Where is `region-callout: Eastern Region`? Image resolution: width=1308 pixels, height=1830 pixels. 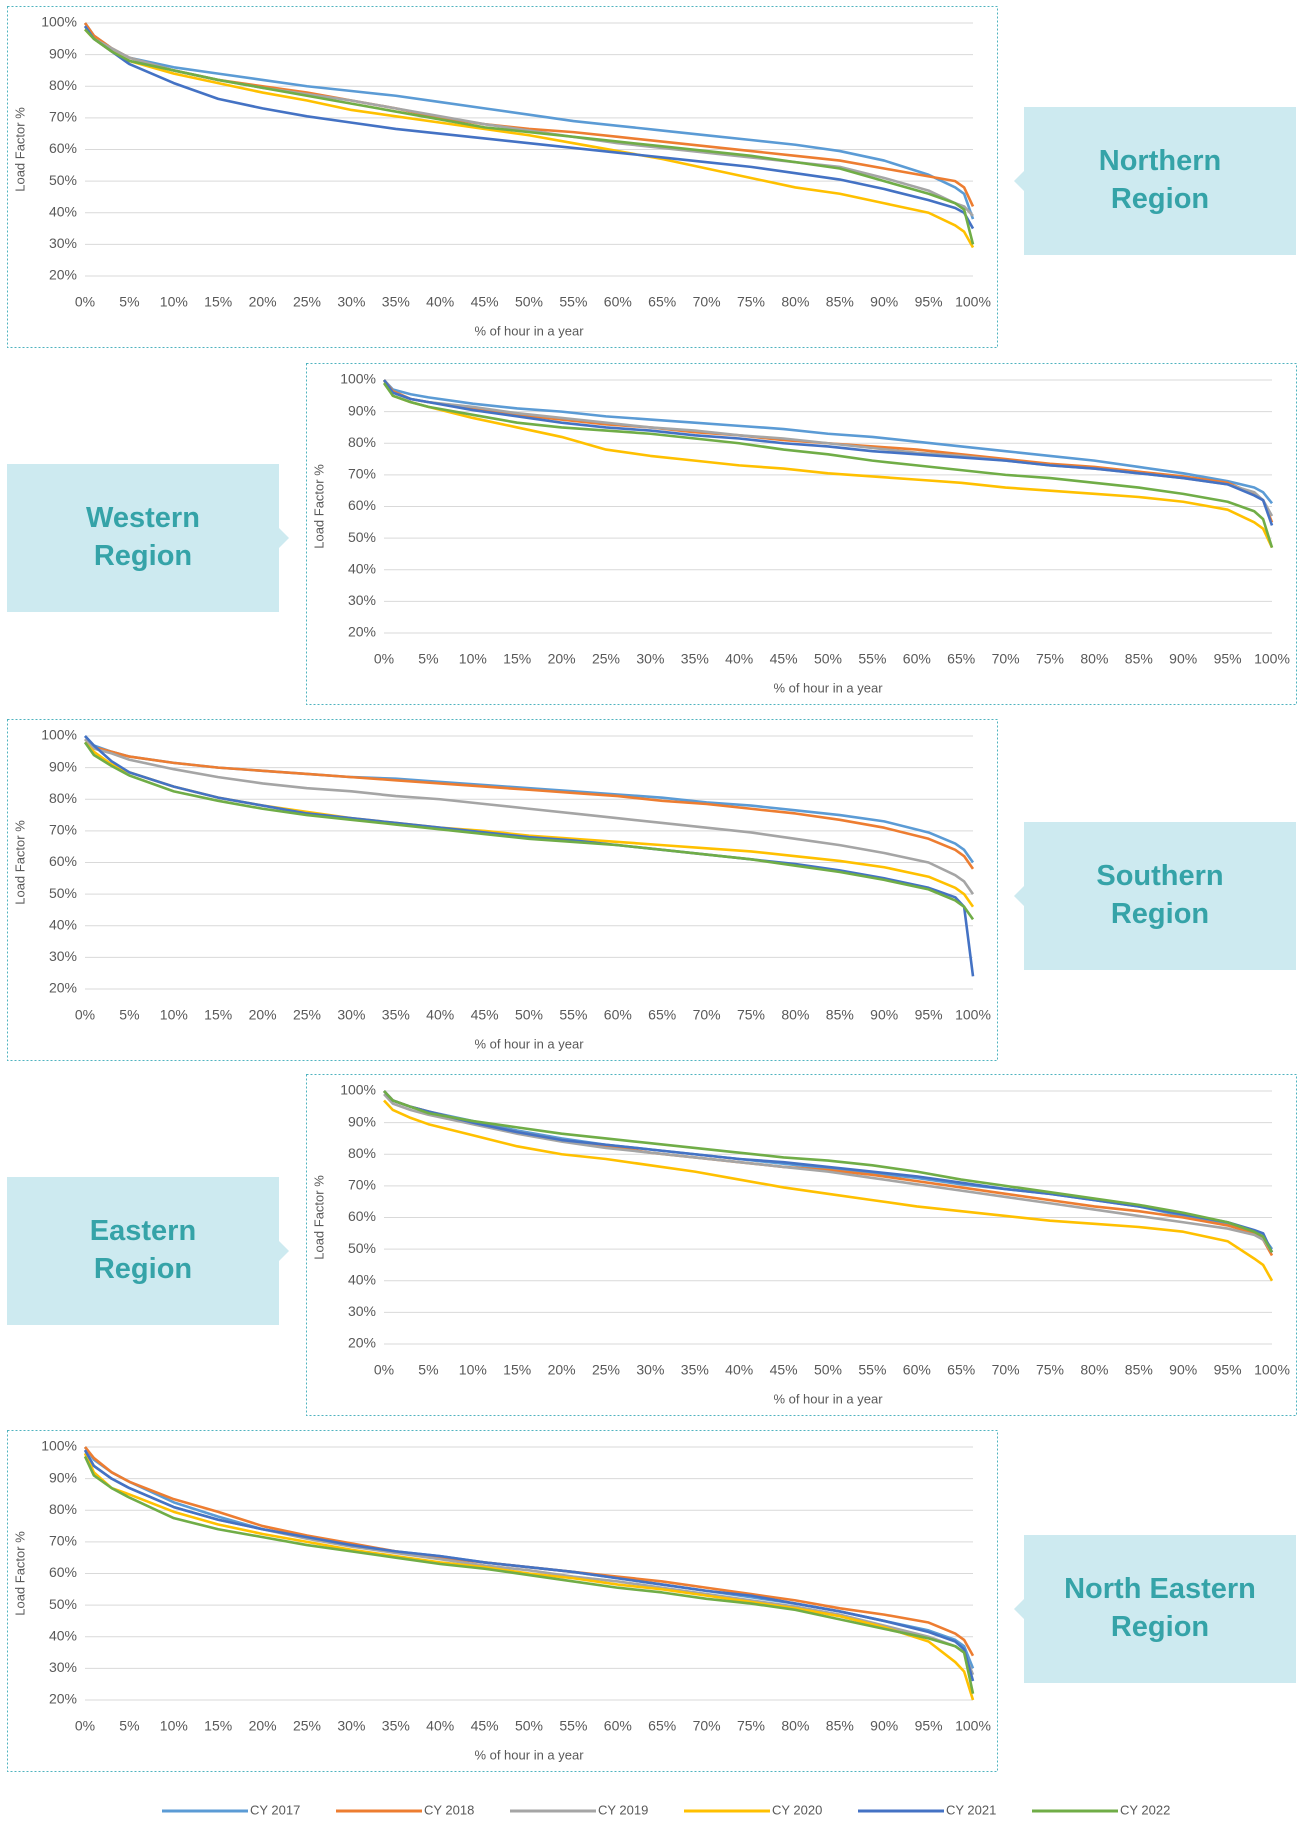
region-callout: Eastern Region is located at coordinates (148, 1251).